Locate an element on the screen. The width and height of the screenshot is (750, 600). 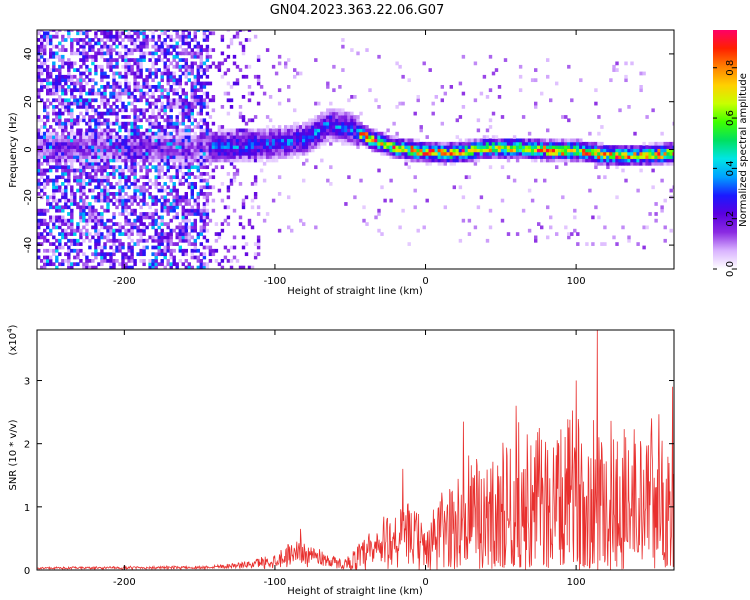
snr-xlabel: Height of straight line (km) is located at coordinates (355, 591).